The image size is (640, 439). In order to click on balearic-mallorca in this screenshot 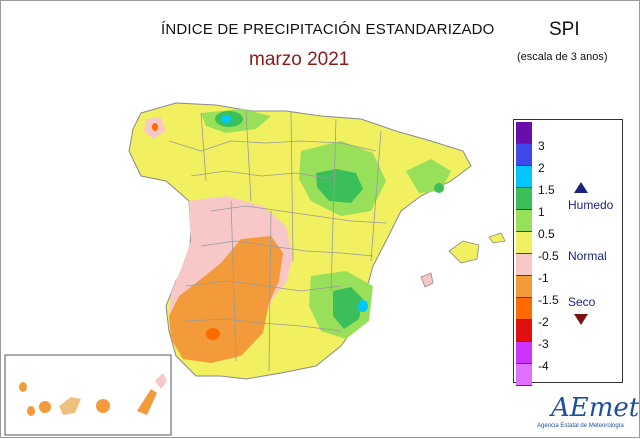, I will do `click(464, 252)`.